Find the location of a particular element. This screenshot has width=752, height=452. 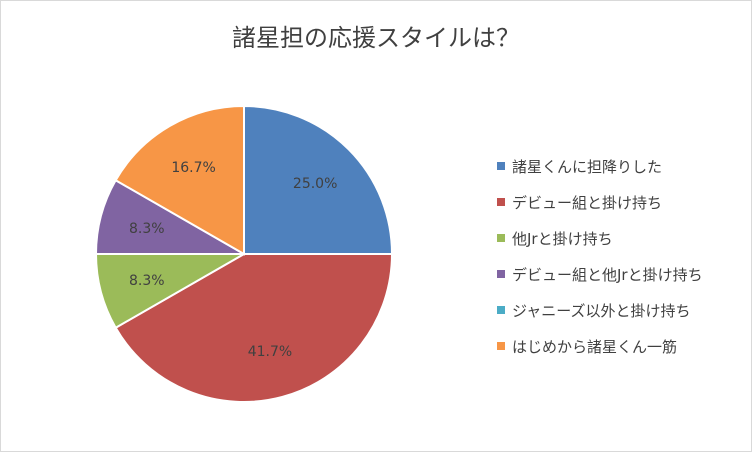

data-label: 41.7% is located at coordinates (270, 352).